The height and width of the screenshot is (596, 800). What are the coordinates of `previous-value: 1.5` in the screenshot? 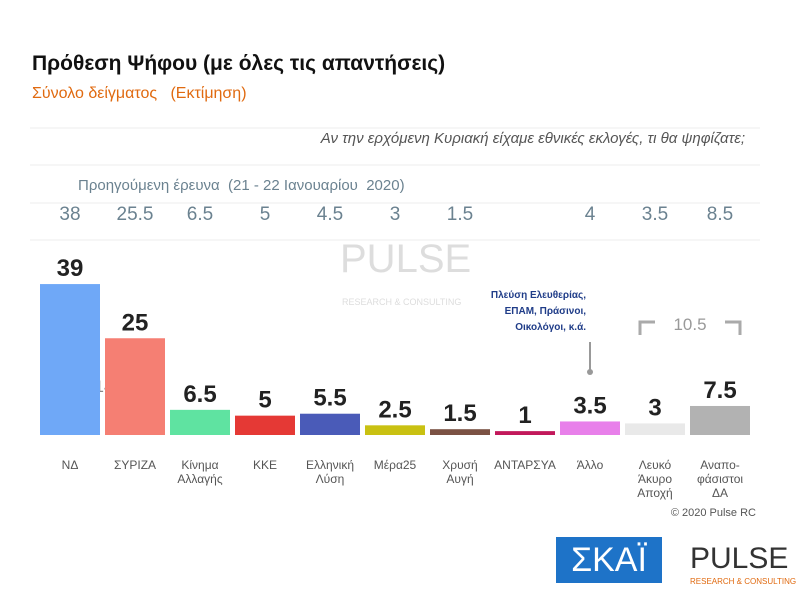 It's located at (460, 214).